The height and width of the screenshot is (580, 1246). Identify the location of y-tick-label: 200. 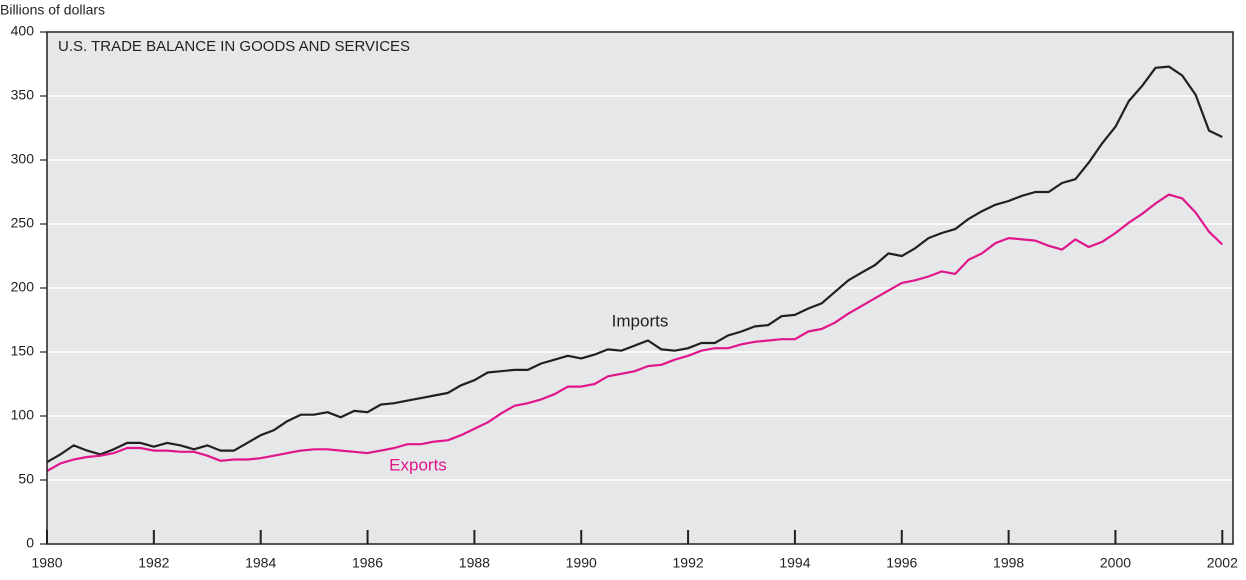
(23, 287).